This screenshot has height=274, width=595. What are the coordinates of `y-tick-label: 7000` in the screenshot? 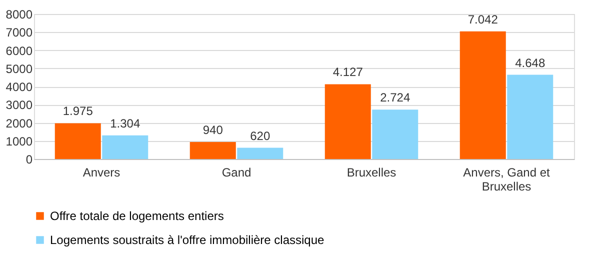 It's located at (19, 33).